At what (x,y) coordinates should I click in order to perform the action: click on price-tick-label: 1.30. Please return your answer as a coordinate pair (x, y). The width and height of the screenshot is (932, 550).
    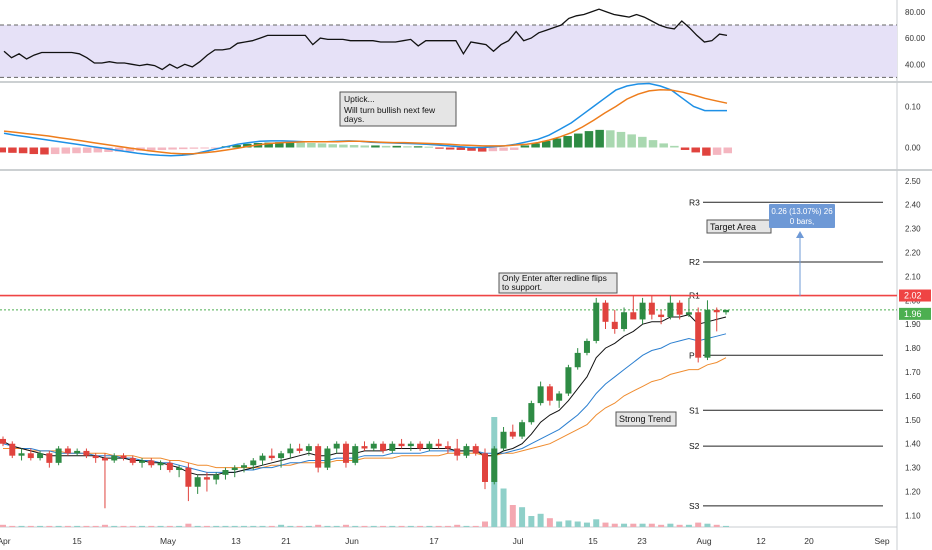
    Looking at the image, I should click on (913, 468).